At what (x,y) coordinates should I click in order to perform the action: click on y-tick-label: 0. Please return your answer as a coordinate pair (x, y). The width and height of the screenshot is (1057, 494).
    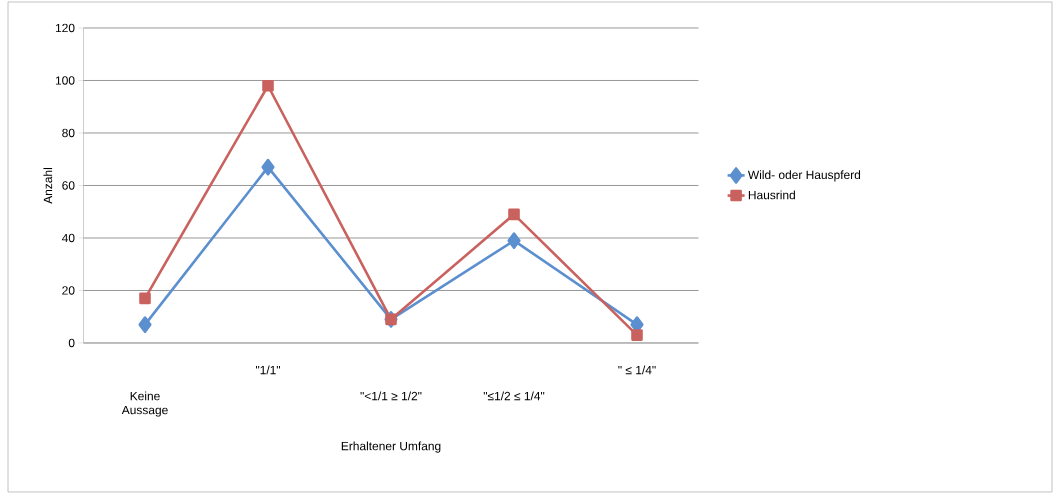
    Looking at the image, I should click on (71, 343).